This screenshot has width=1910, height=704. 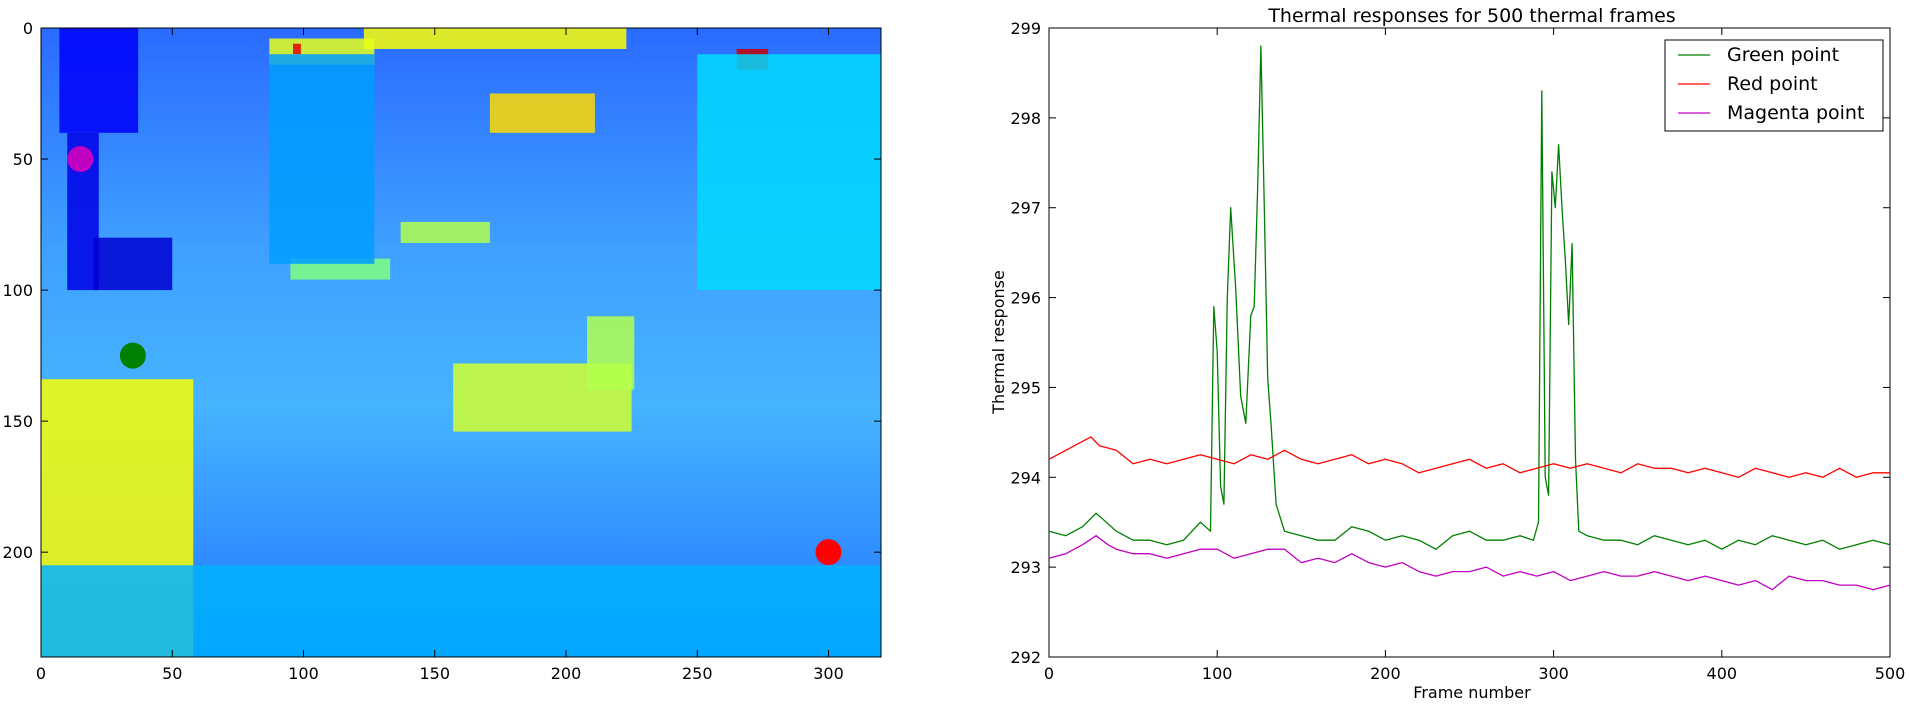 I want to click on x-tick-label: 50, so click(x=172, y=673).